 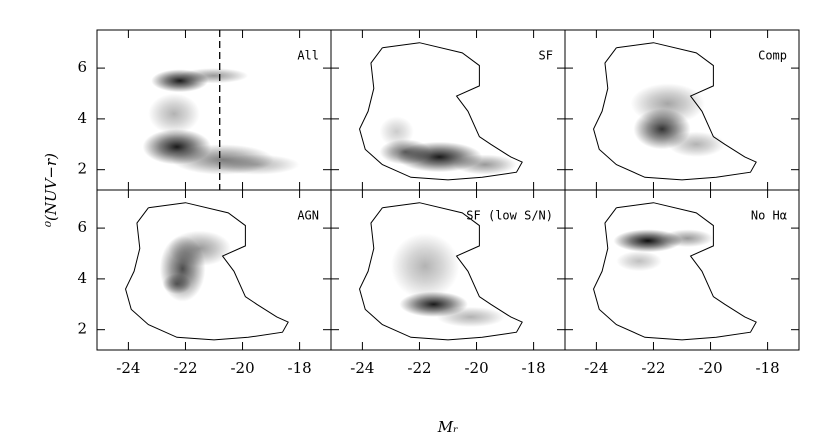 I want to click on panel-label: All, so click(x=308, y=56).